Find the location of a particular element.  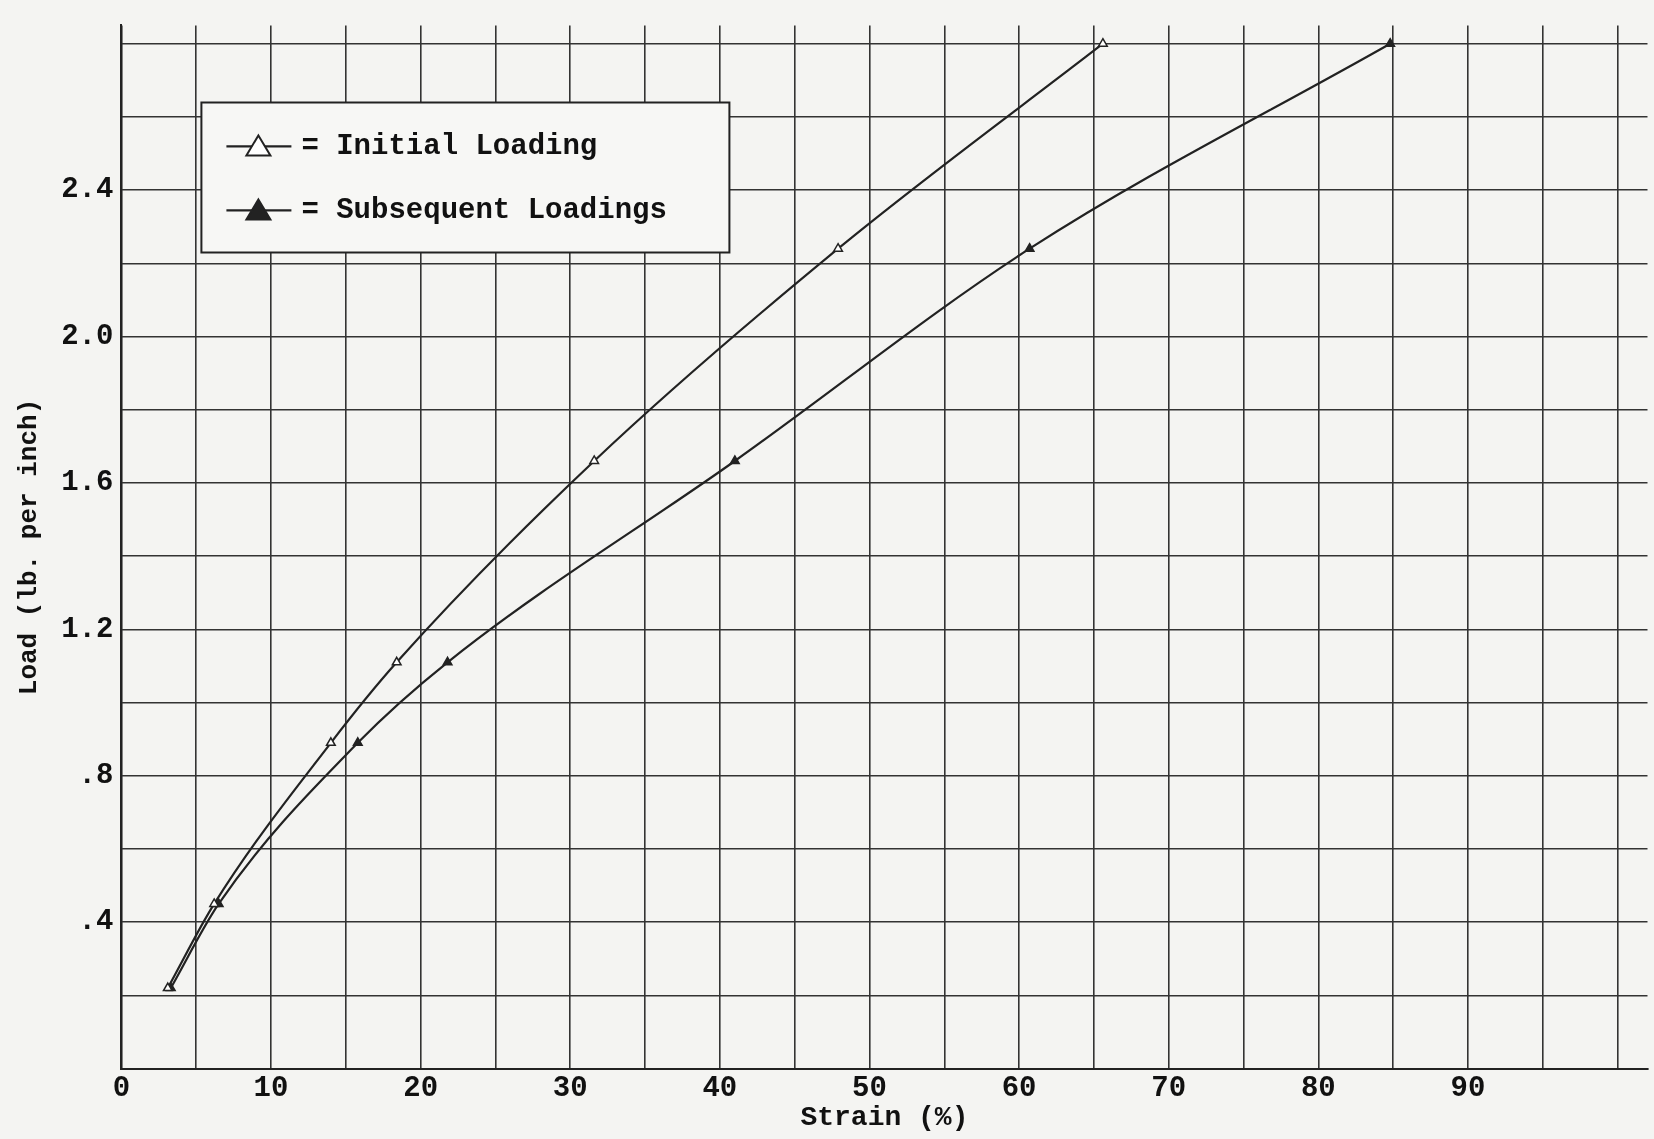

x-tick-label: 40 is located at coordinates (720, 1089).